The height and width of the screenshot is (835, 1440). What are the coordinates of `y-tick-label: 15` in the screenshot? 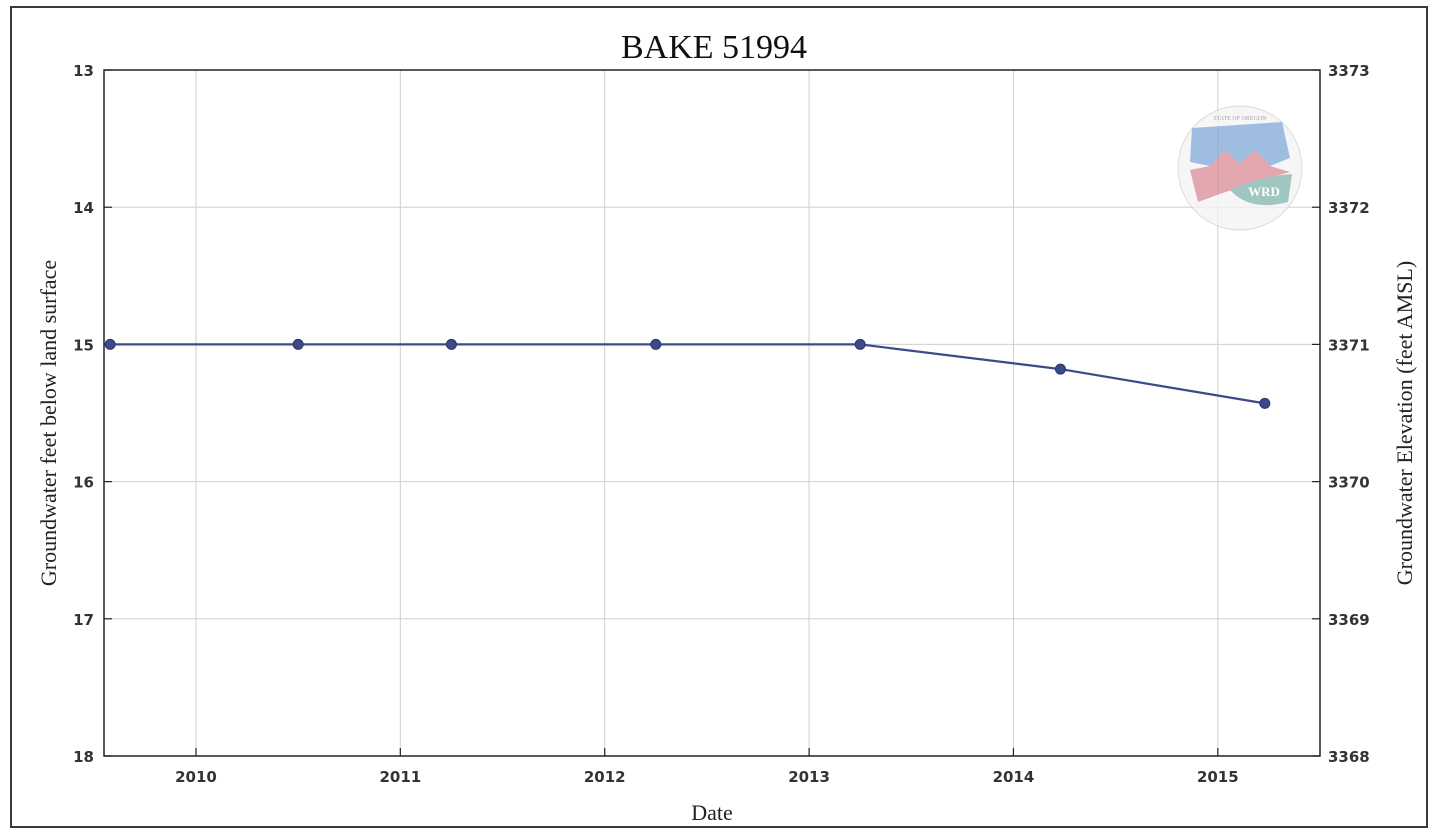 It's located at (83, 345).